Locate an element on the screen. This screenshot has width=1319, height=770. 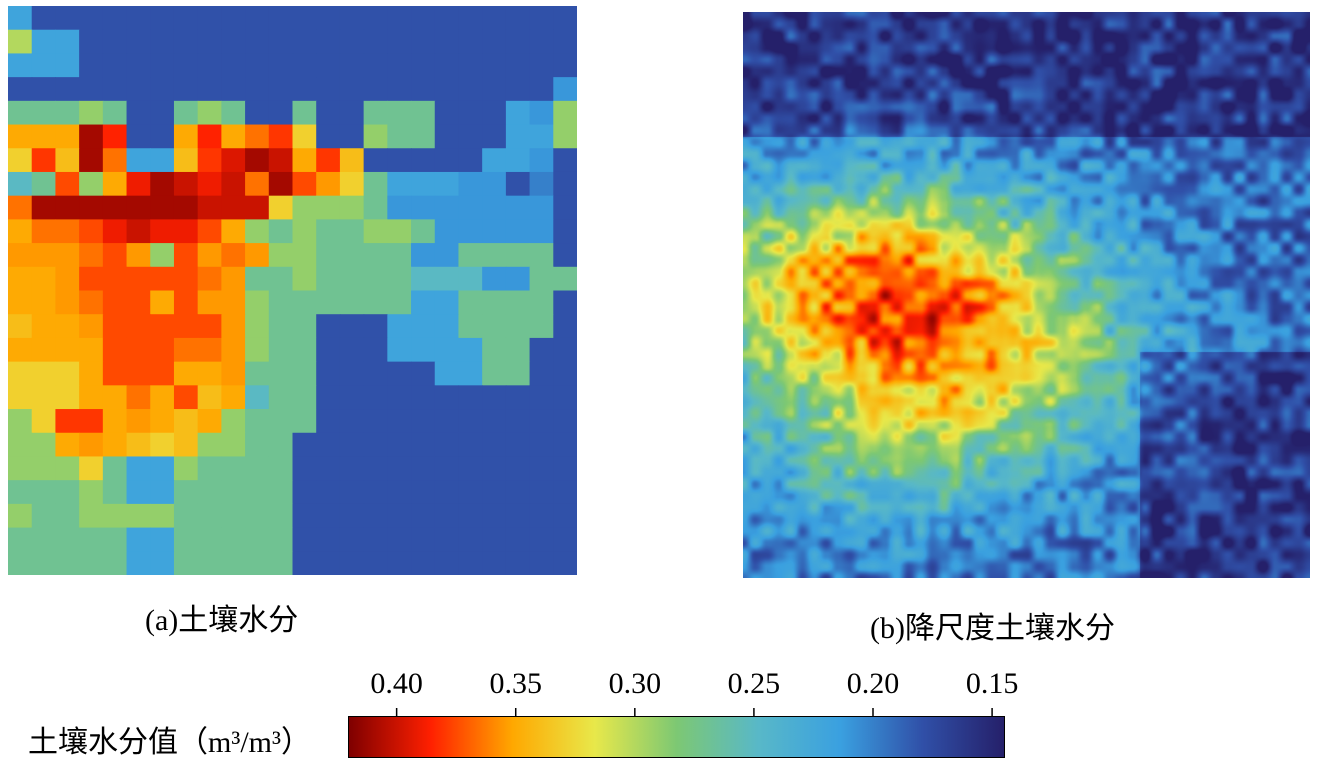
colorbar-tick-label: 0.20 is located at coordinates (873, 683).